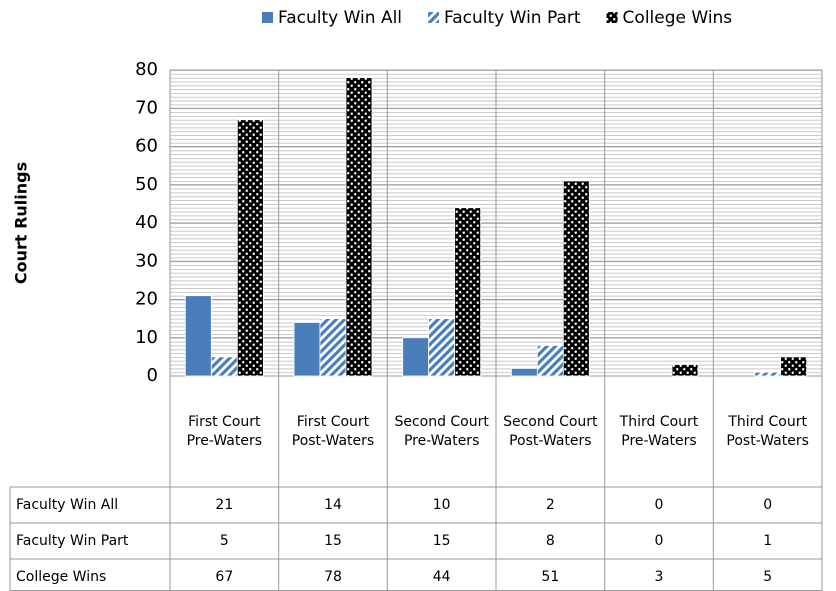 This screenshot has height=591, width=836. What do you see at coordinates (659, 577) in the screenshot?
I see `table-cell: 3` at bounding box center [659, 577].